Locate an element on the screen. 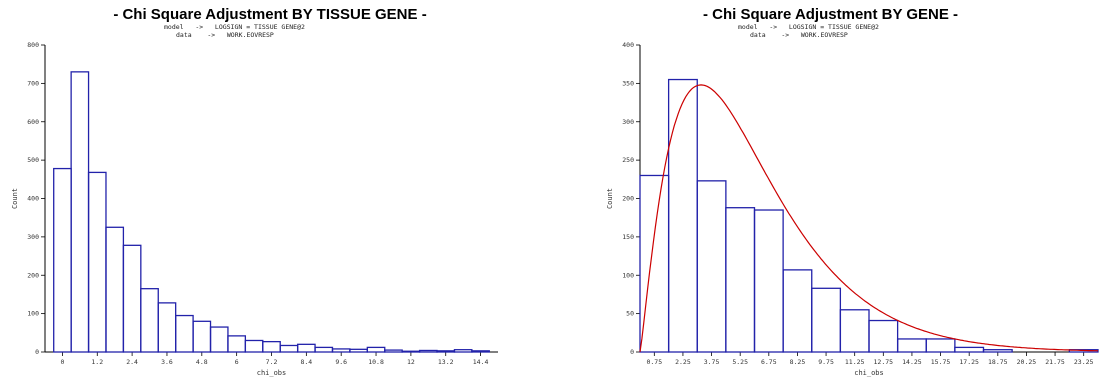 The height and width of the screenshot is (379, 1101). x-tick-label: 12 is located at coordinates (411, 362).